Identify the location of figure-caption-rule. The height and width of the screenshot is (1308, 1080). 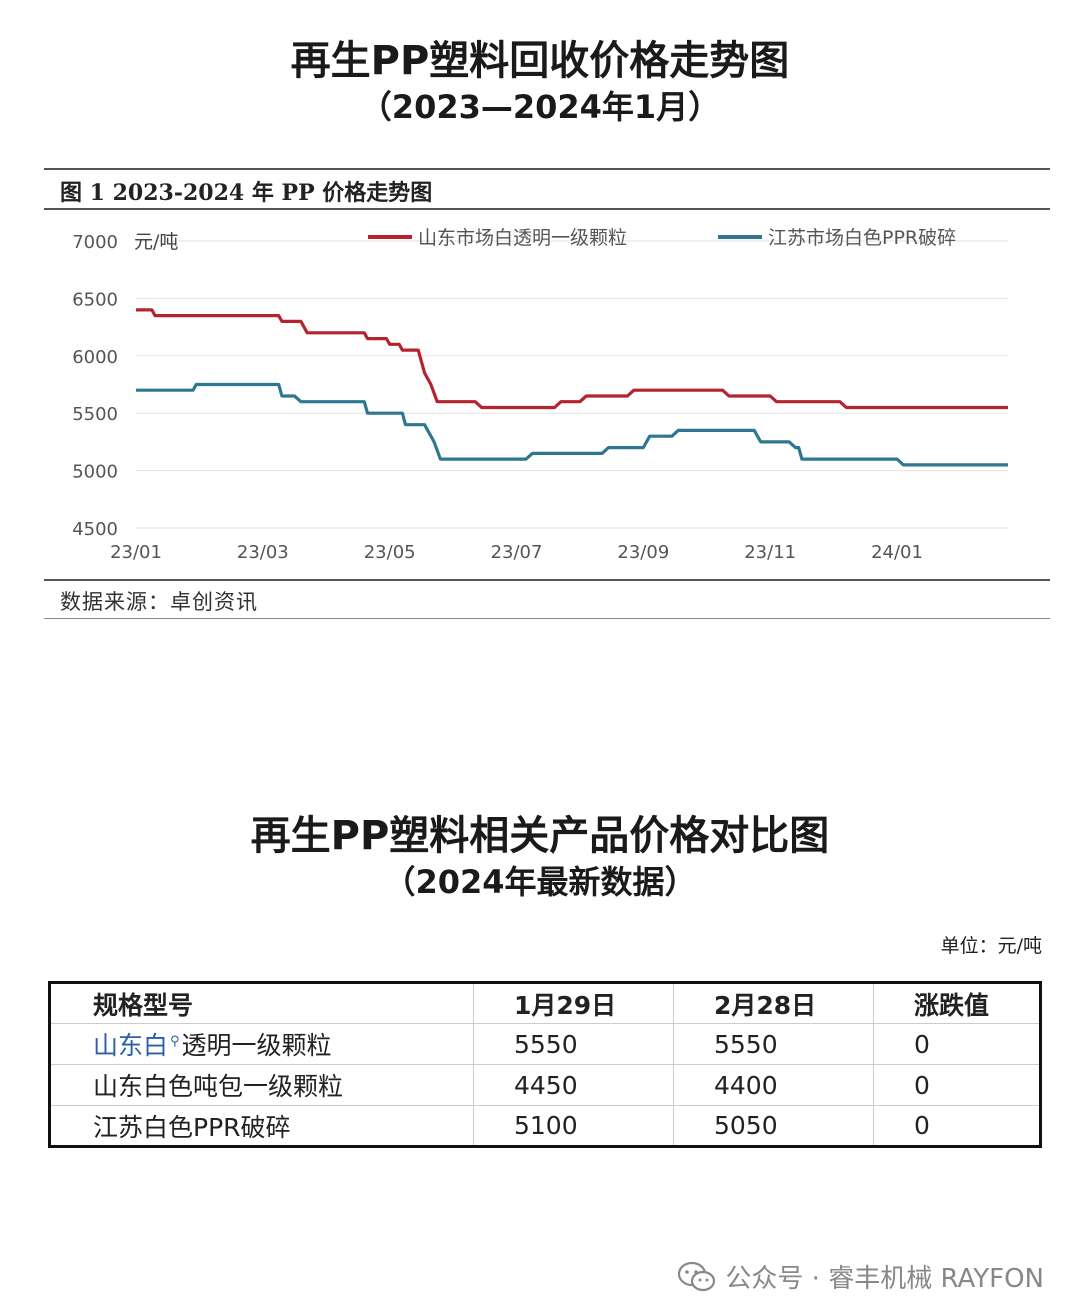
(547, 209).